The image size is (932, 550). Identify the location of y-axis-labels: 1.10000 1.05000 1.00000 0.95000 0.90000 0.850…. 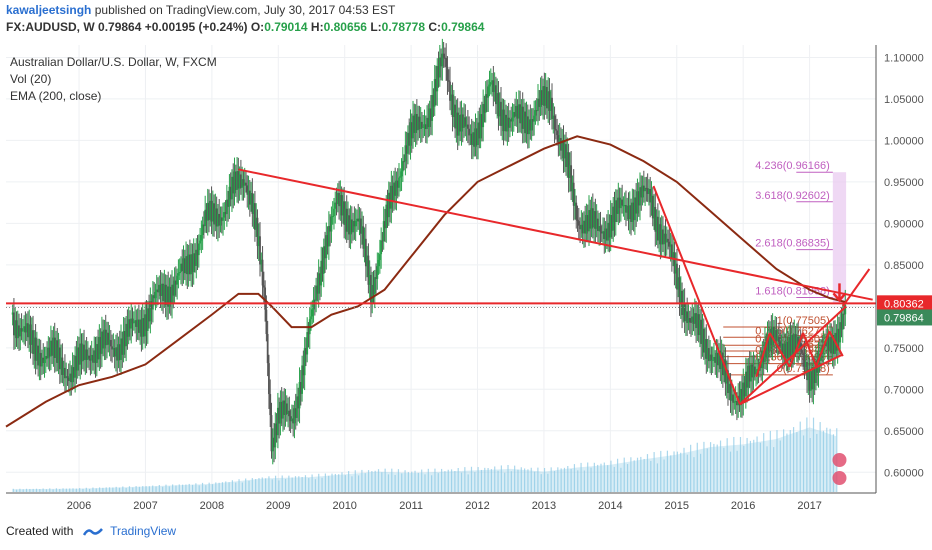
(904, 265).